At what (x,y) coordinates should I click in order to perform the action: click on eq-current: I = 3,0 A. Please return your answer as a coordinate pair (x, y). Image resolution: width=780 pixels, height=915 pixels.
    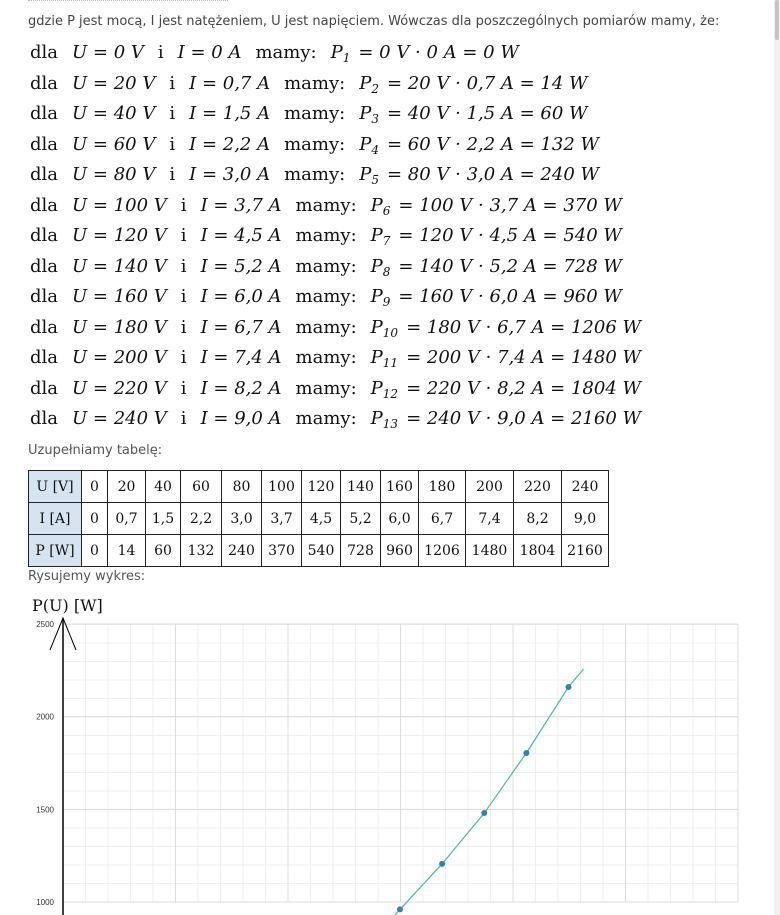
    Looking at the image, I should click on (230, 174).